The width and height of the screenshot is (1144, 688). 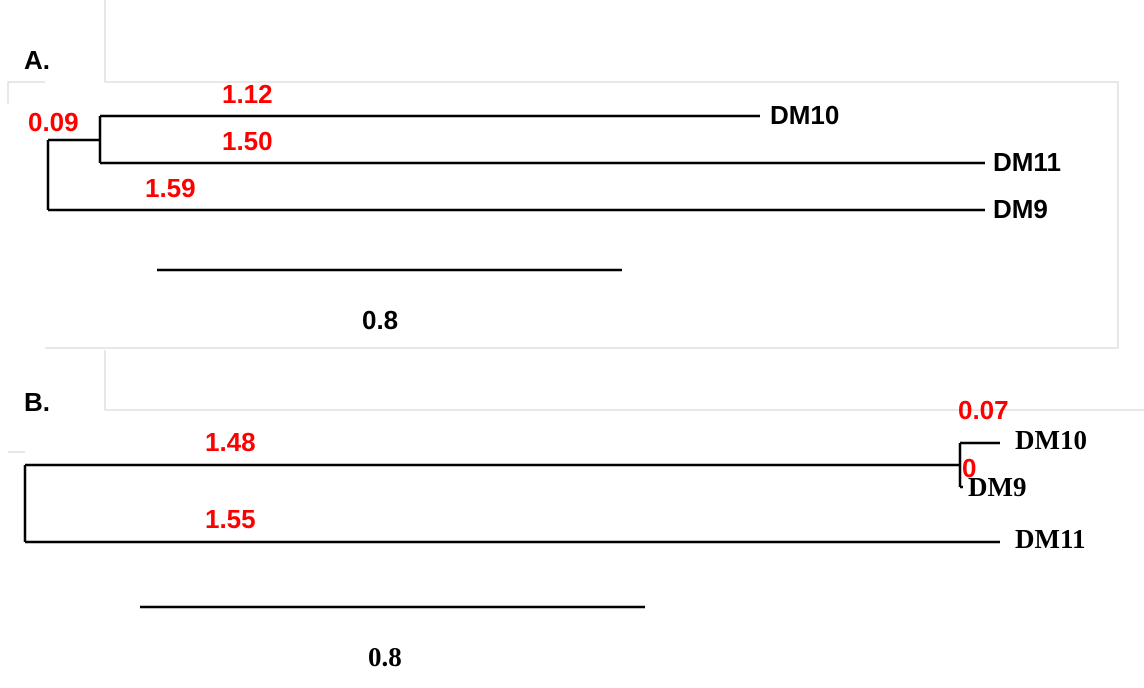 I want to click on branch-length: 0.07, so click(x=983, y=410).